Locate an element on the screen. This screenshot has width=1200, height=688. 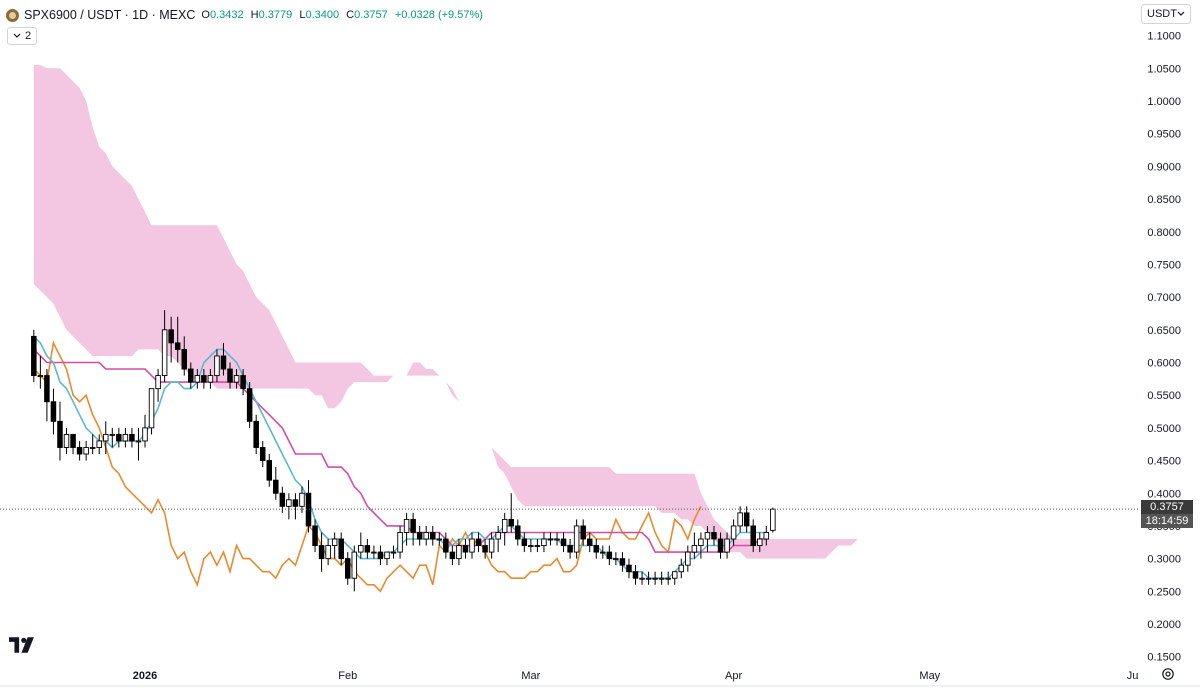
time-tick-label: Ju is located at coordinates (1133, 676).